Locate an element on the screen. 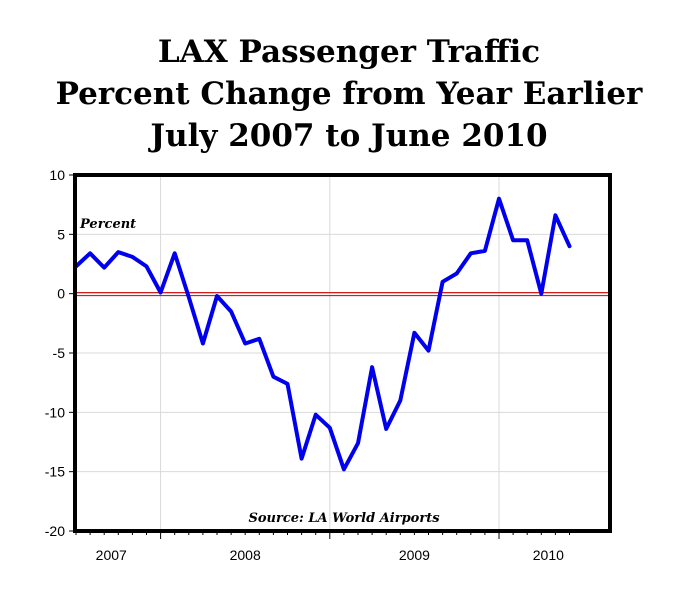  y-tick-label: 10 is located at coordinates (57, 175).